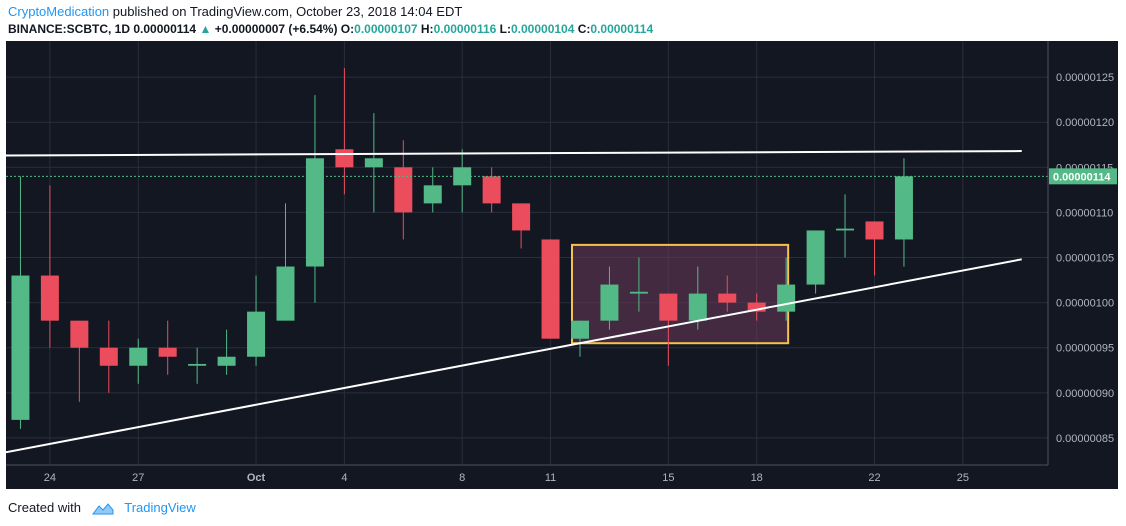 Image resolution: width=1126 pixels, height=526 pixels. Describe the element at coordinates (160, 507) in the screenshot. I see `tradingview-link: TradingView` at that location.